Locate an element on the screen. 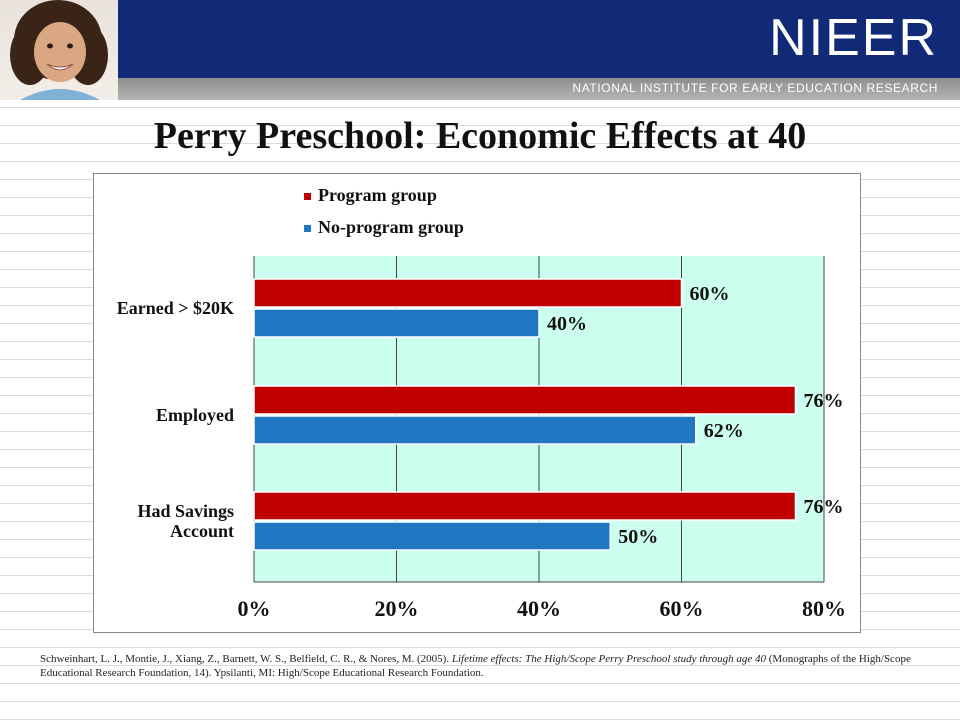  x-tick-label: 80% is located at coordinates (824, 608).